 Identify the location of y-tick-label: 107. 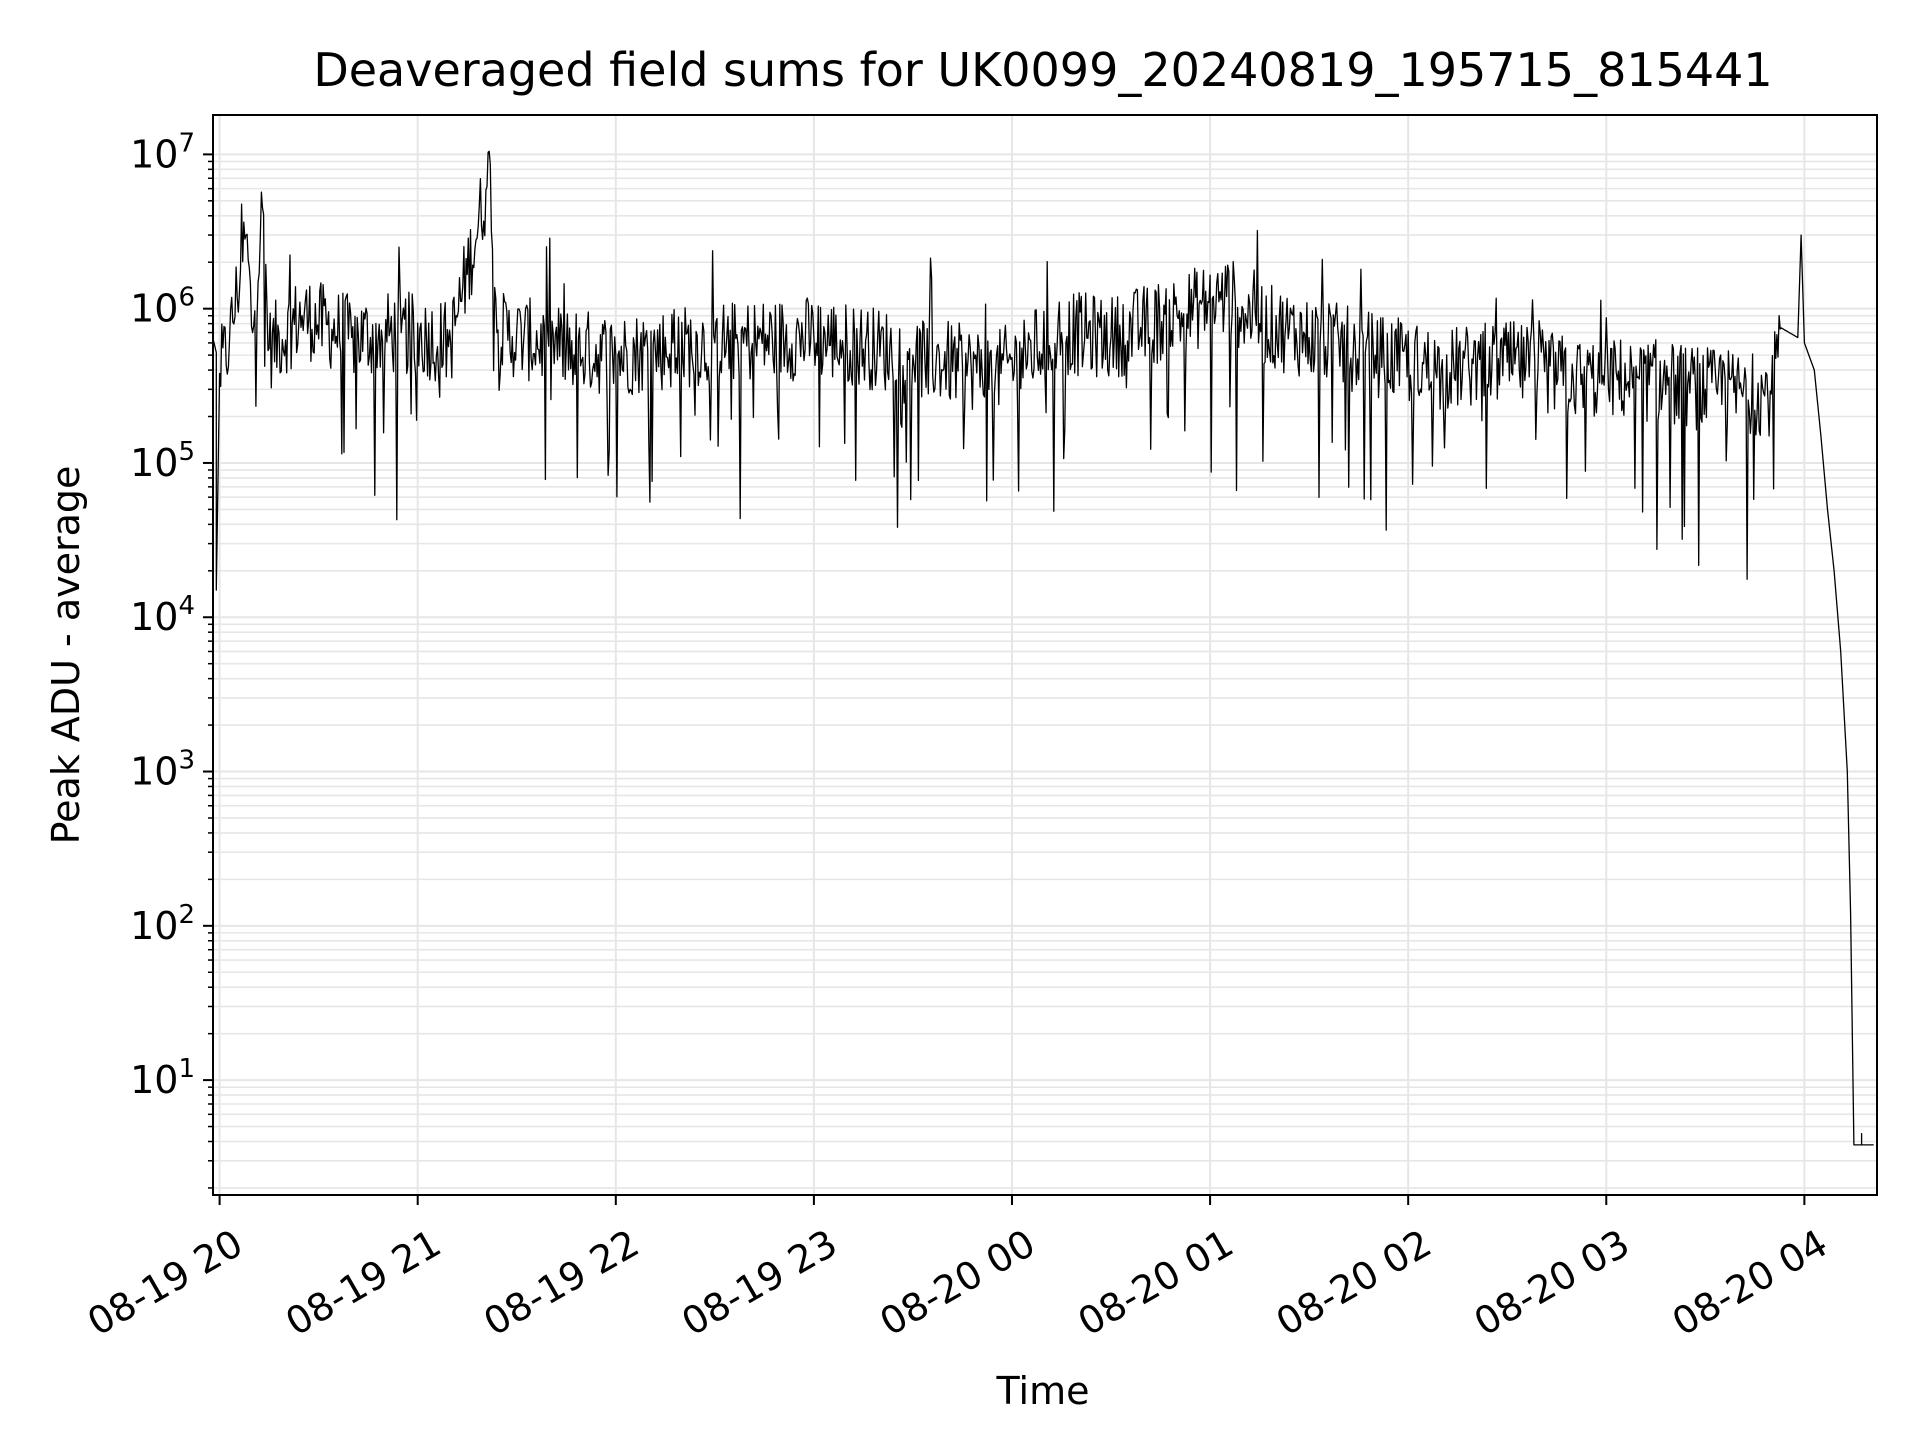
(162, 152).